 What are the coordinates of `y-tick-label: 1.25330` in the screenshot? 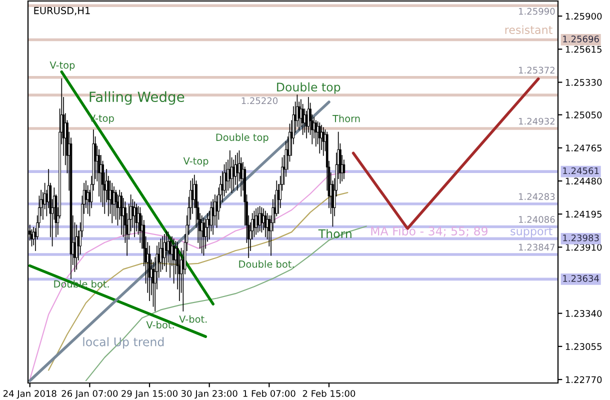 It's located at (584, 82).